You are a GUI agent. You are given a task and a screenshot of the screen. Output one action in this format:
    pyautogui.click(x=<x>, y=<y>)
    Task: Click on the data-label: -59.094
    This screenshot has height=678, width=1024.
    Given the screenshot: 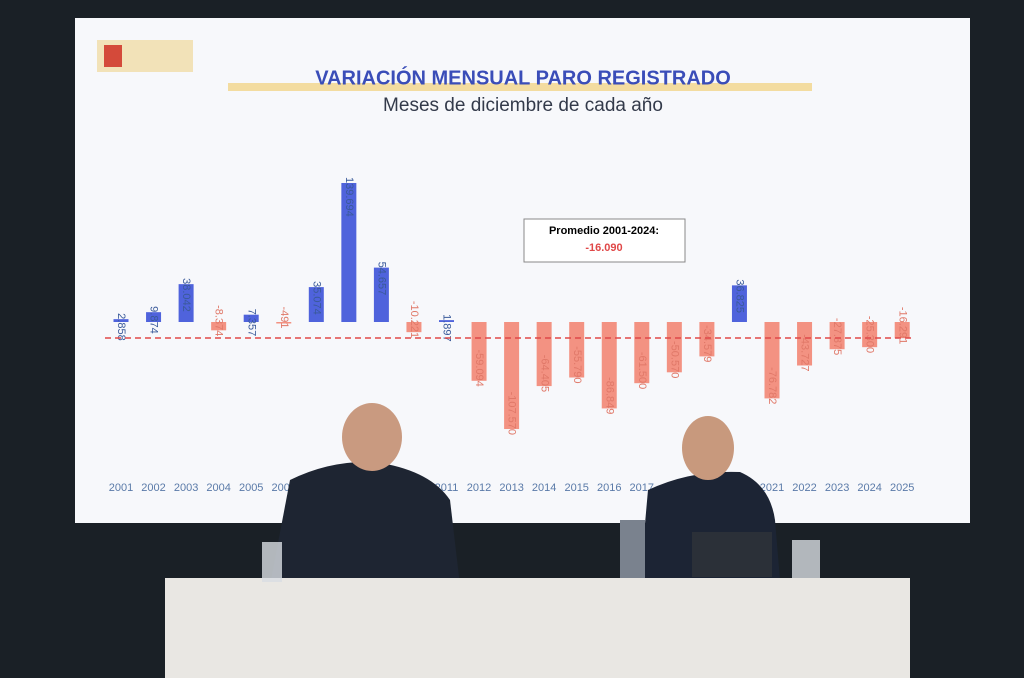 What is the action you would take?
    pyautogui.click(x=479, y=367)
    